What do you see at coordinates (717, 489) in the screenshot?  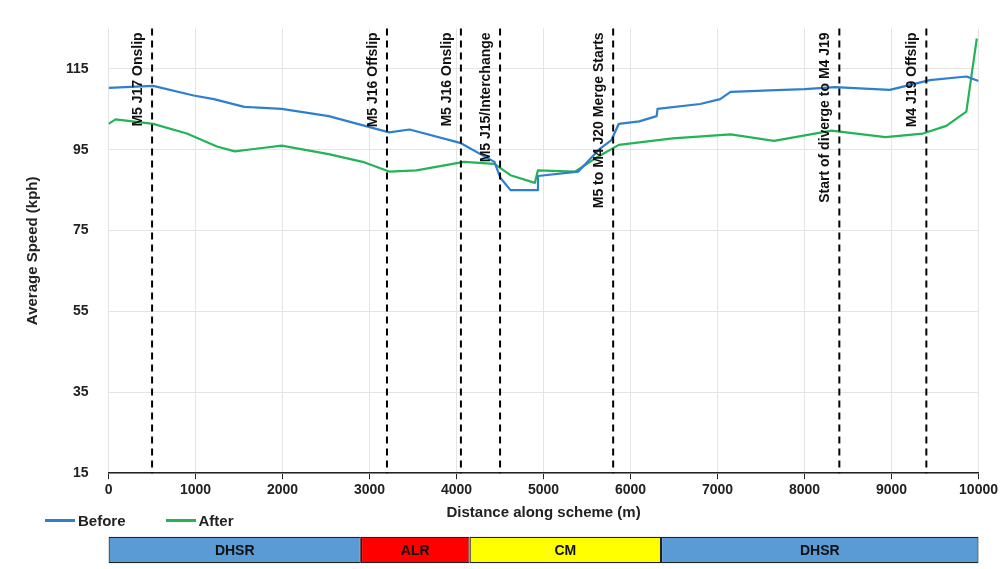 I see `x-tick-label: 7000` at bounding box center [717, 489].